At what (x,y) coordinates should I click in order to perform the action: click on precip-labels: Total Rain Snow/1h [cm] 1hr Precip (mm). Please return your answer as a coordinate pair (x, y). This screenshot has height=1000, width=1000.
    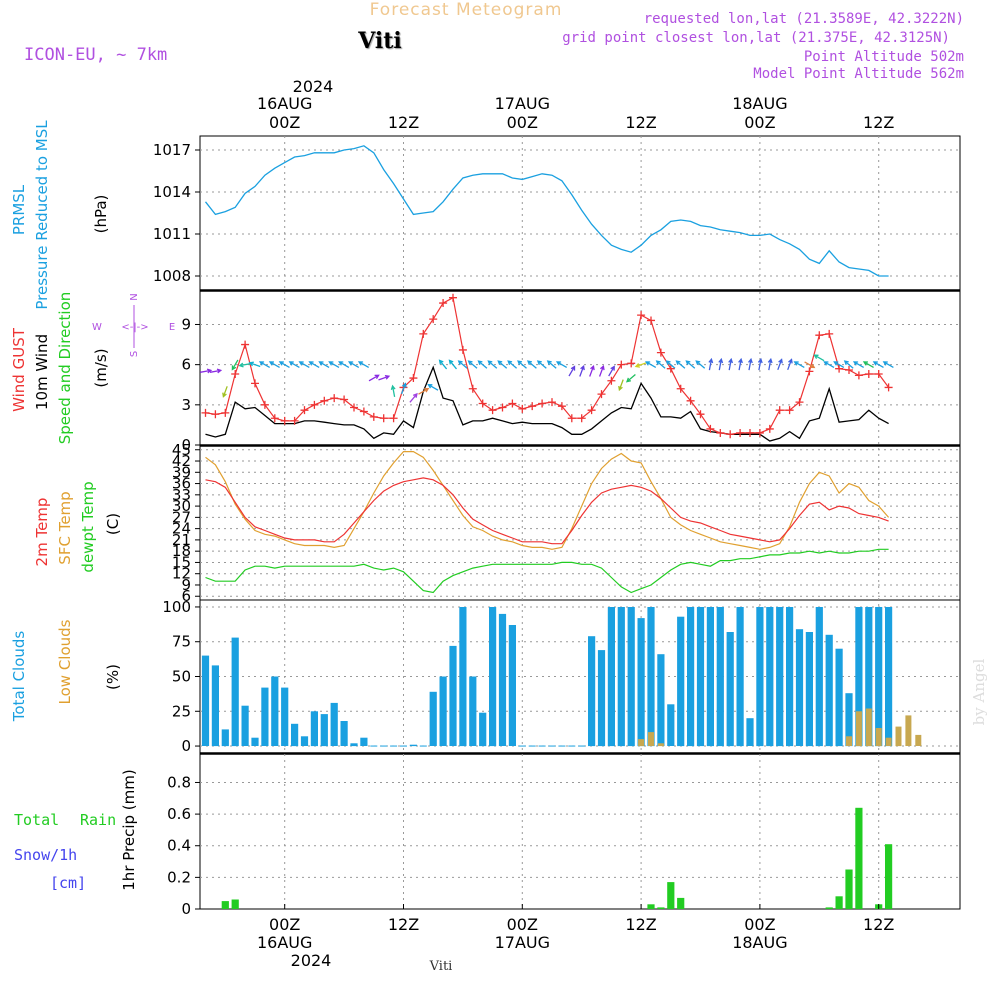
    Looking at the image, I should click on (76, 830).